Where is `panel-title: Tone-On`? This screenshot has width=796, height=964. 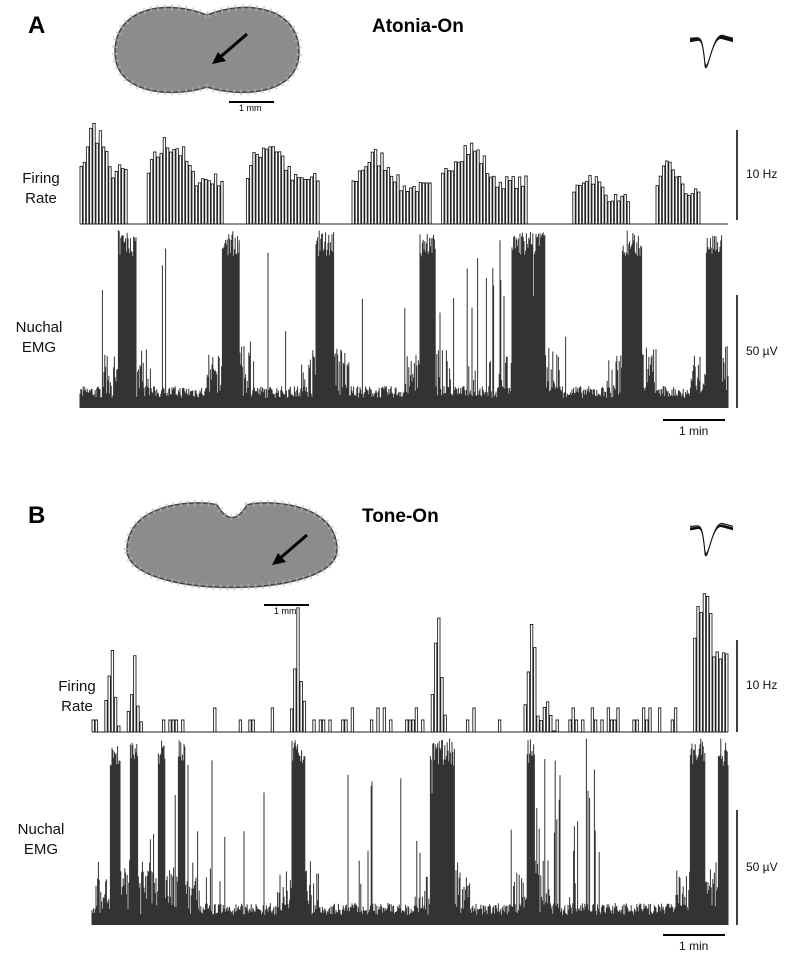
panel-title: Tone-On is located at coordinates (400, 516).